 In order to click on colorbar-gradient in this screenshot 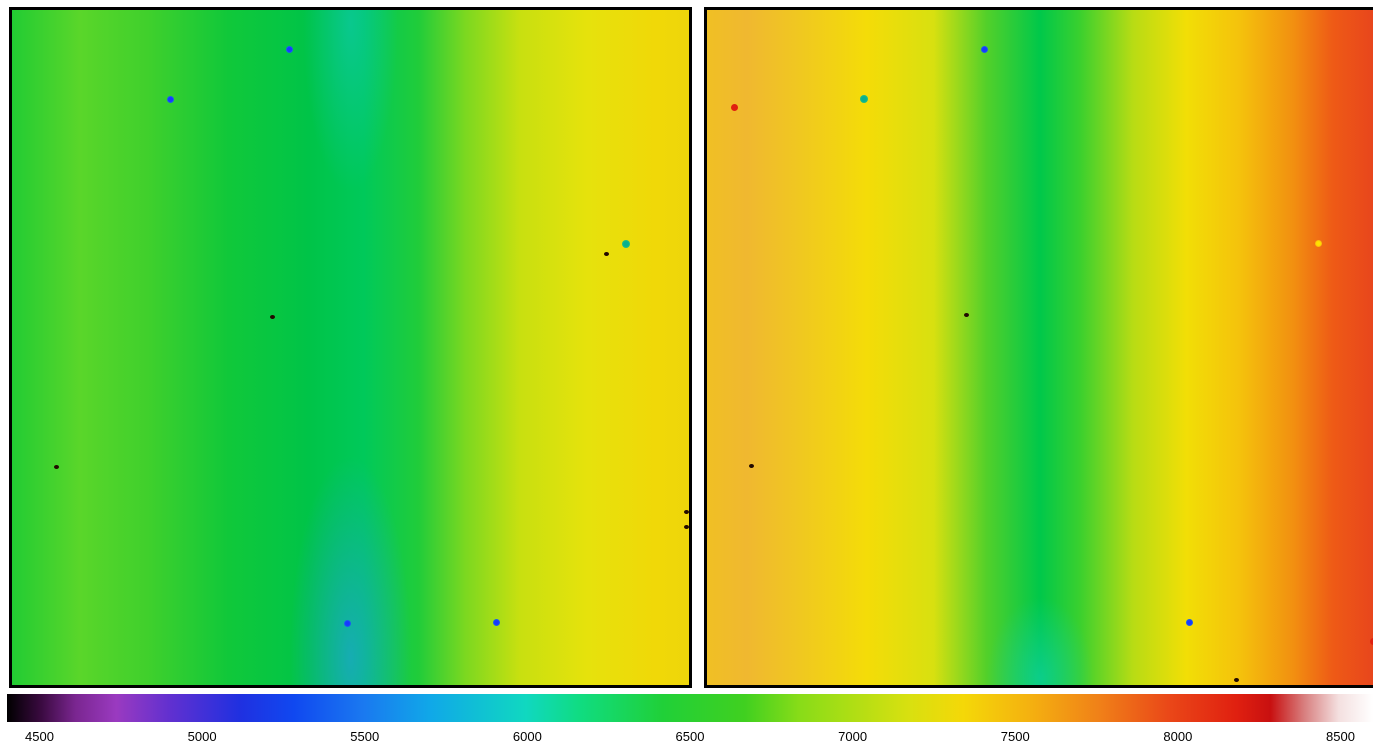, I will do `click(690, 708)`.